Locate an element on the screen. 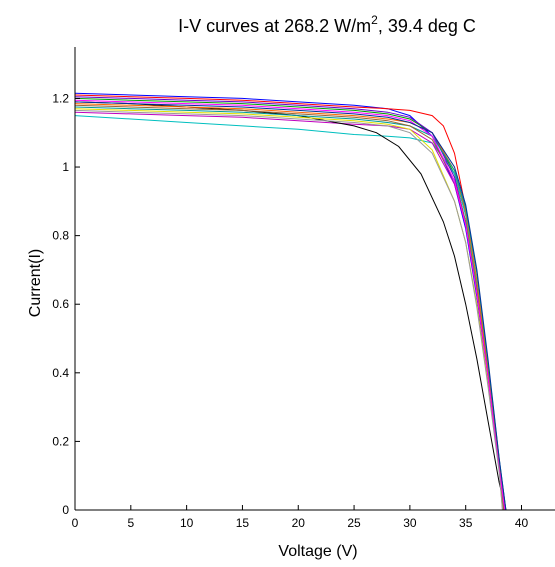  x-axis: 0 5 10 15 20 25 30 35 40 is located at coordinates (313, 517).